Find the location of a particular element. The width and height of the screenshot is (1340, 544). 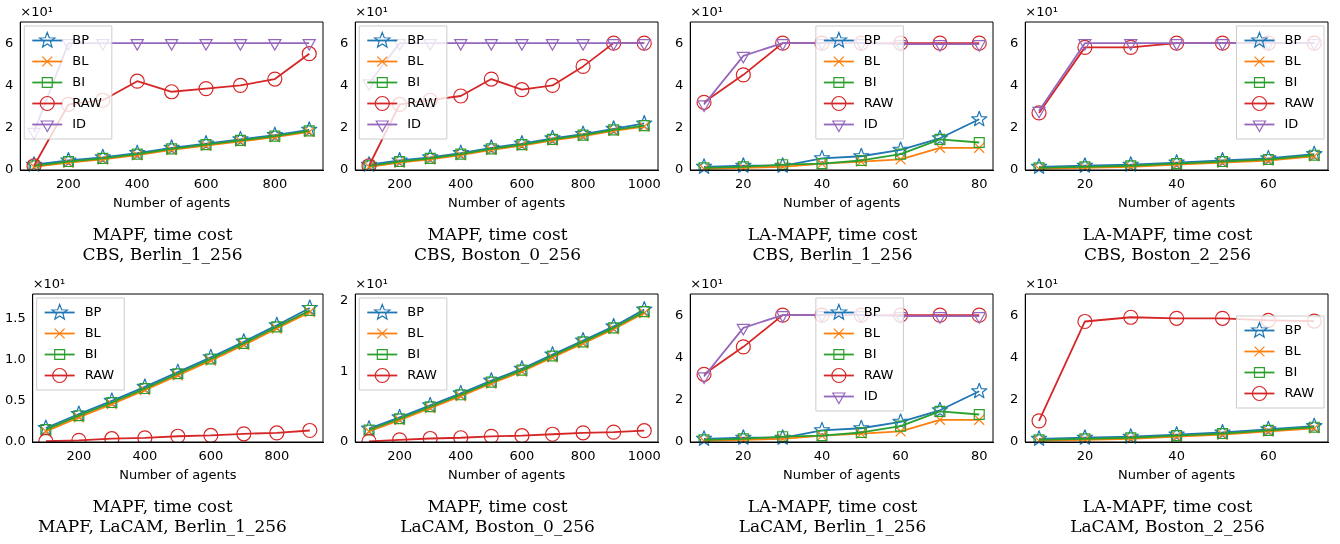

text: LaCAM, Berlin_1_256 is located at coordinates (832, 526).